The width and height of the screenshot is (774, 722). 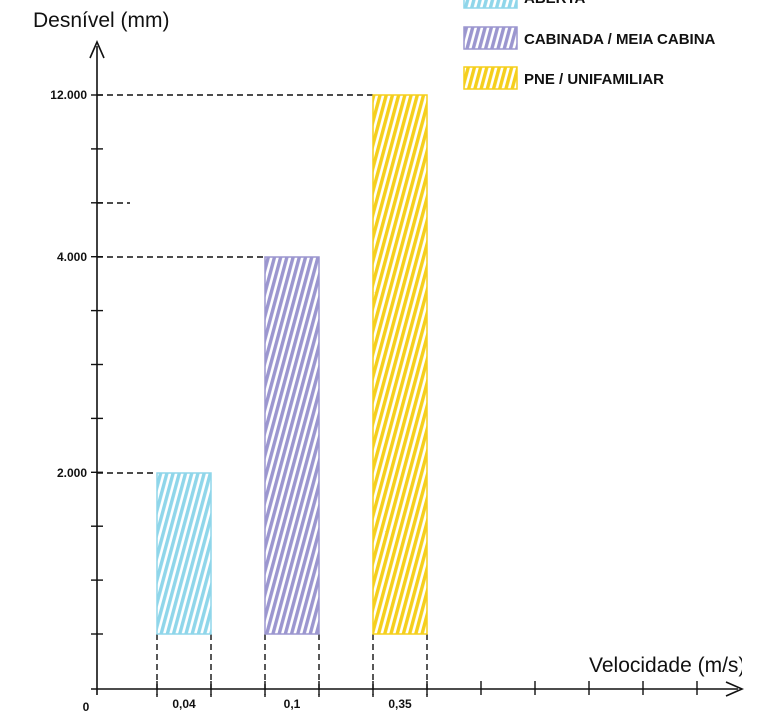 I want to click on x-tick-label: 0,04, so click(x=184, y=704).